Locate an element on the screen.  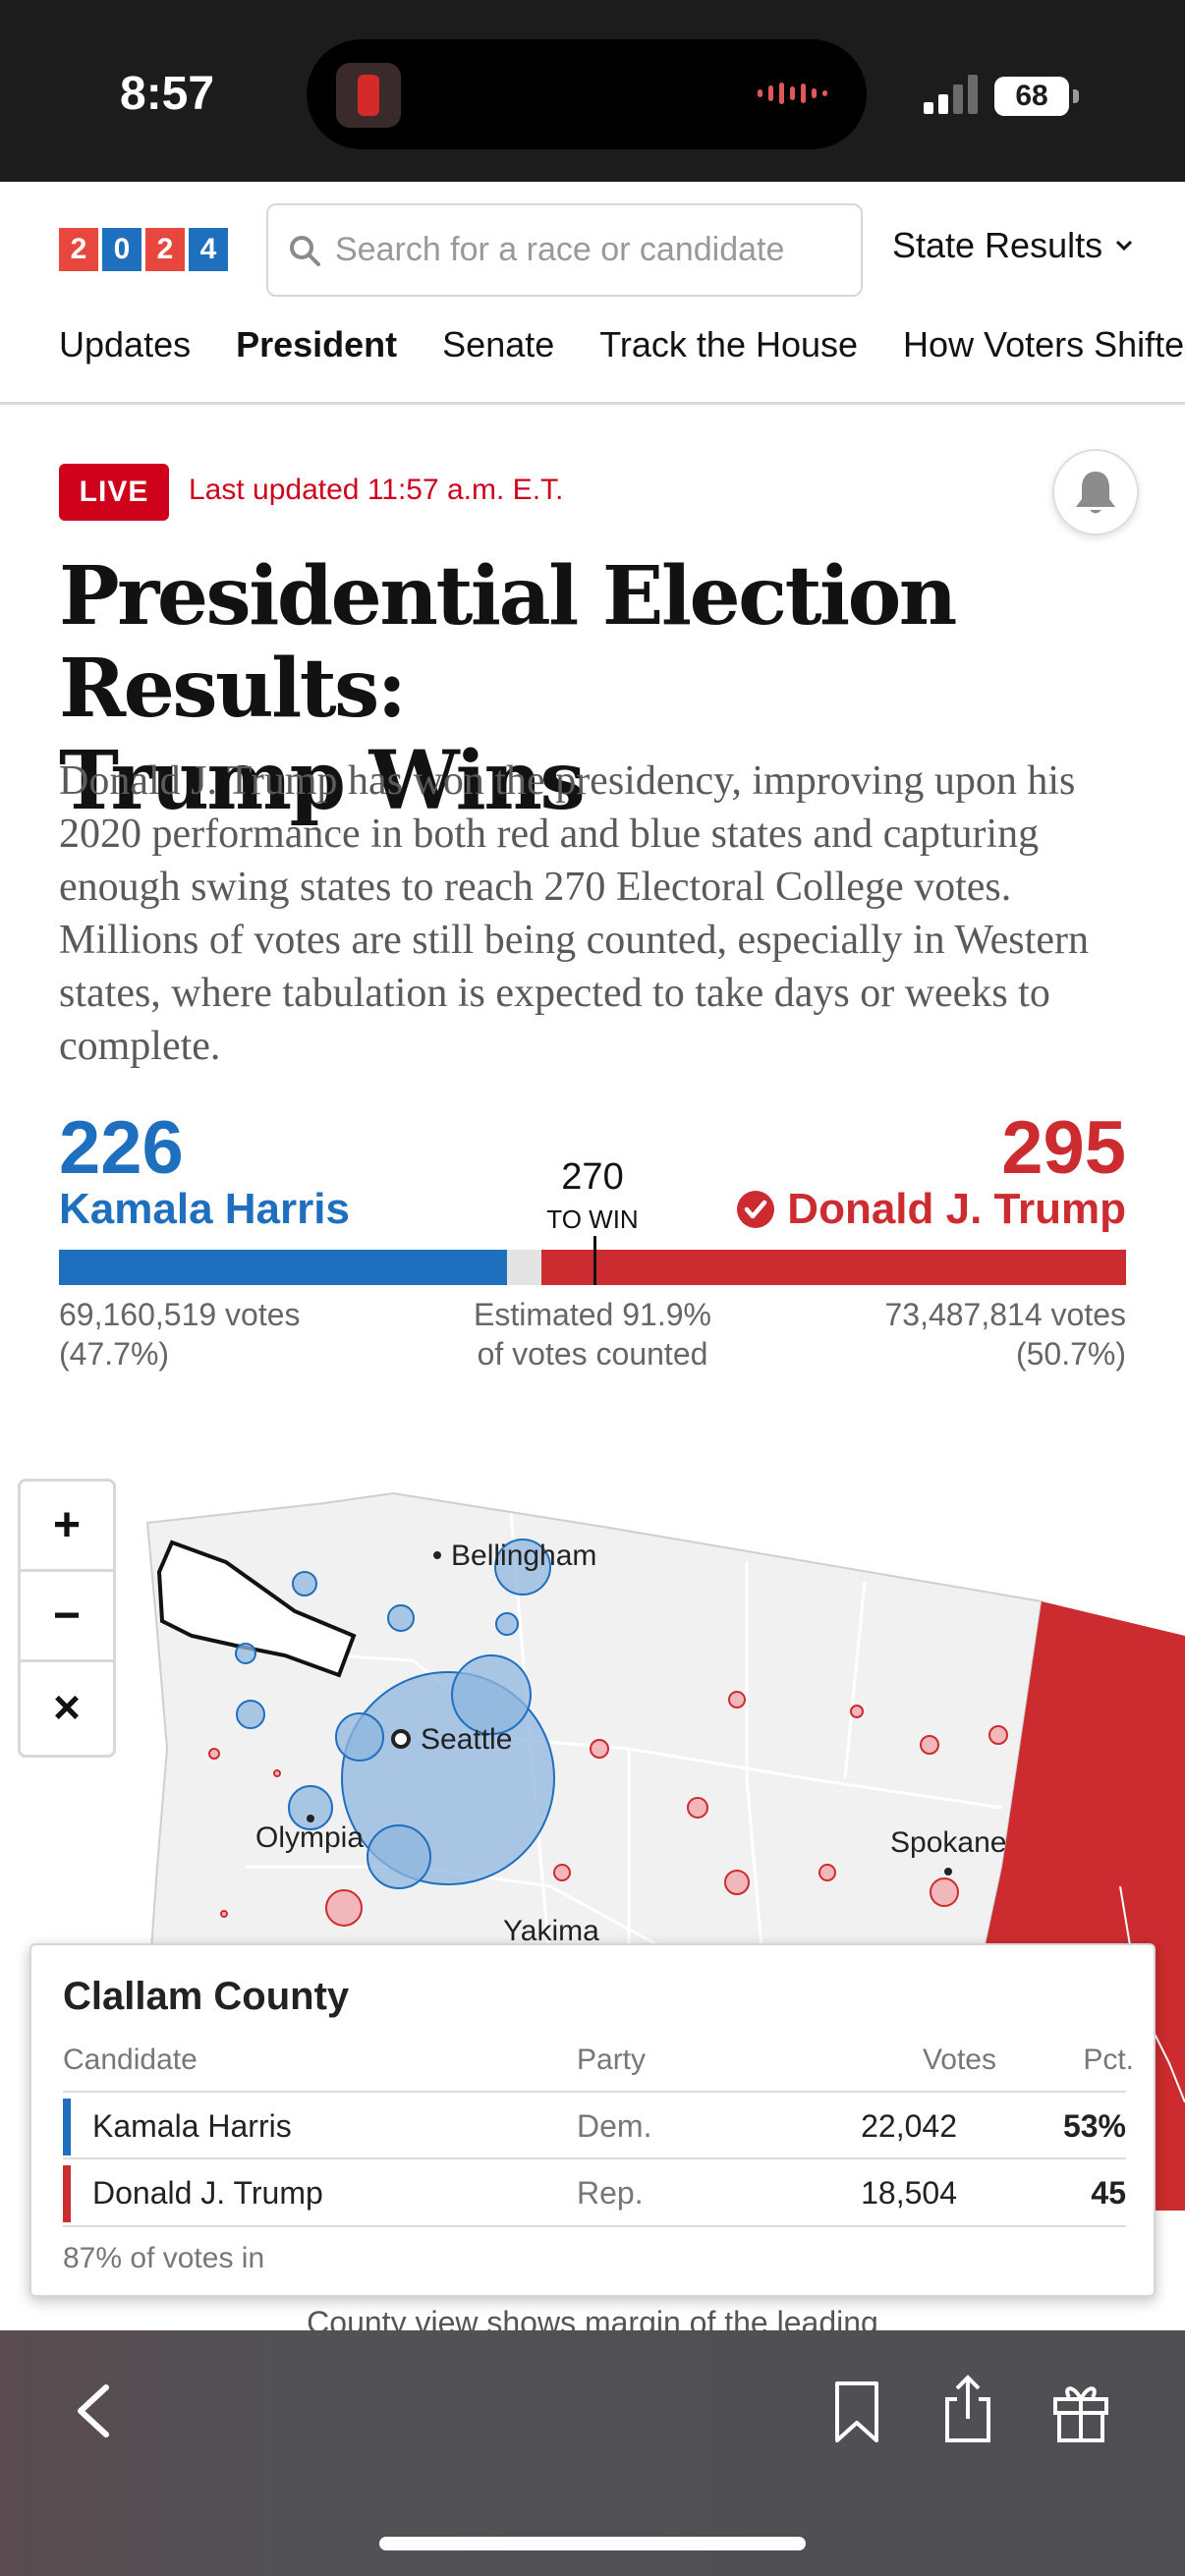
state-results-dropdown: State Results is located at coordinates (1013, 245).